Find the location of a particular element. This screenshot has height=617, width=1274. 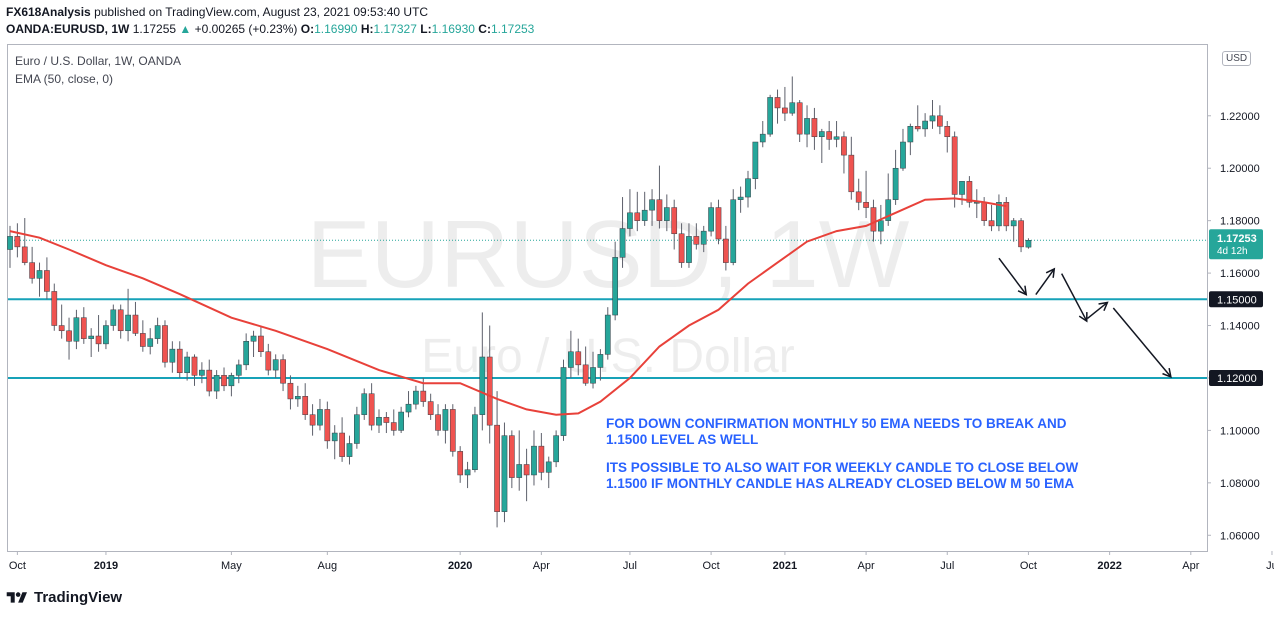

open-label: O: is located at coordinates (307, 29).